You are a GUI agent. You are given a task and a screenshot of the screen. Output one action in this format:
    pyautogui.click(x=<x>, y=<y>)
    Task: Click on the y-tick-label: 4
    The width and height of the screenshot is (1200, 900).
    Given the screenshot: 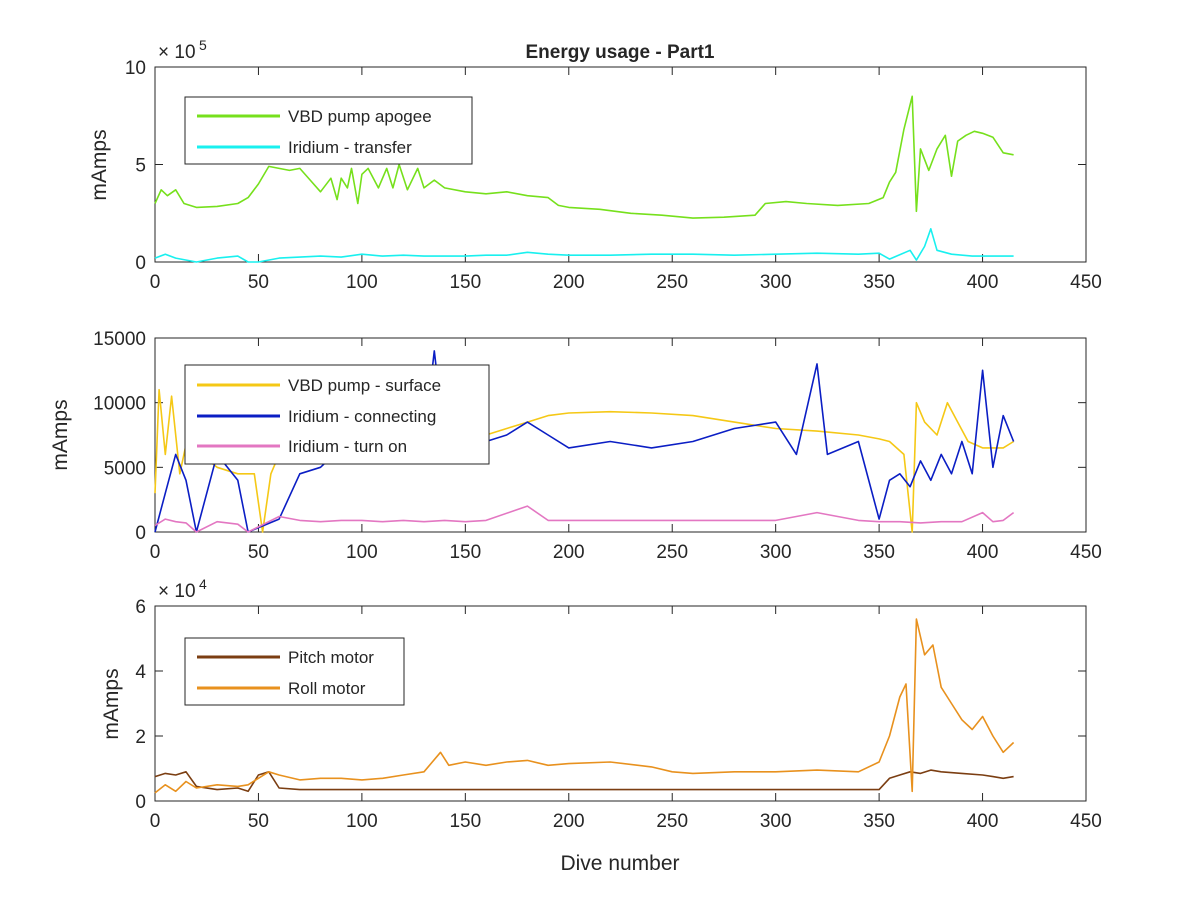 What is the action you would take?
    pyautogui.click(x=140, y=672)
    